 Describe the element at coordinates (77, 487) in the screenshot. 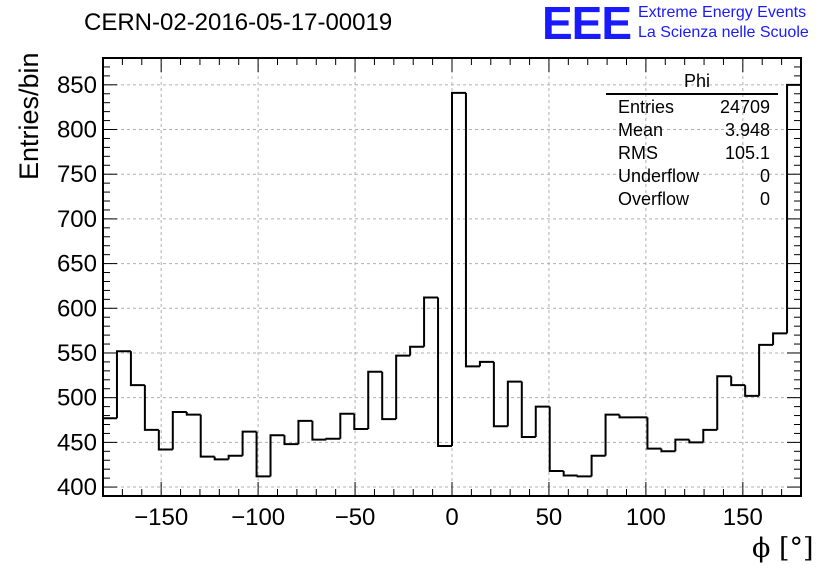

I see `y-tick-label: 400` at that location.